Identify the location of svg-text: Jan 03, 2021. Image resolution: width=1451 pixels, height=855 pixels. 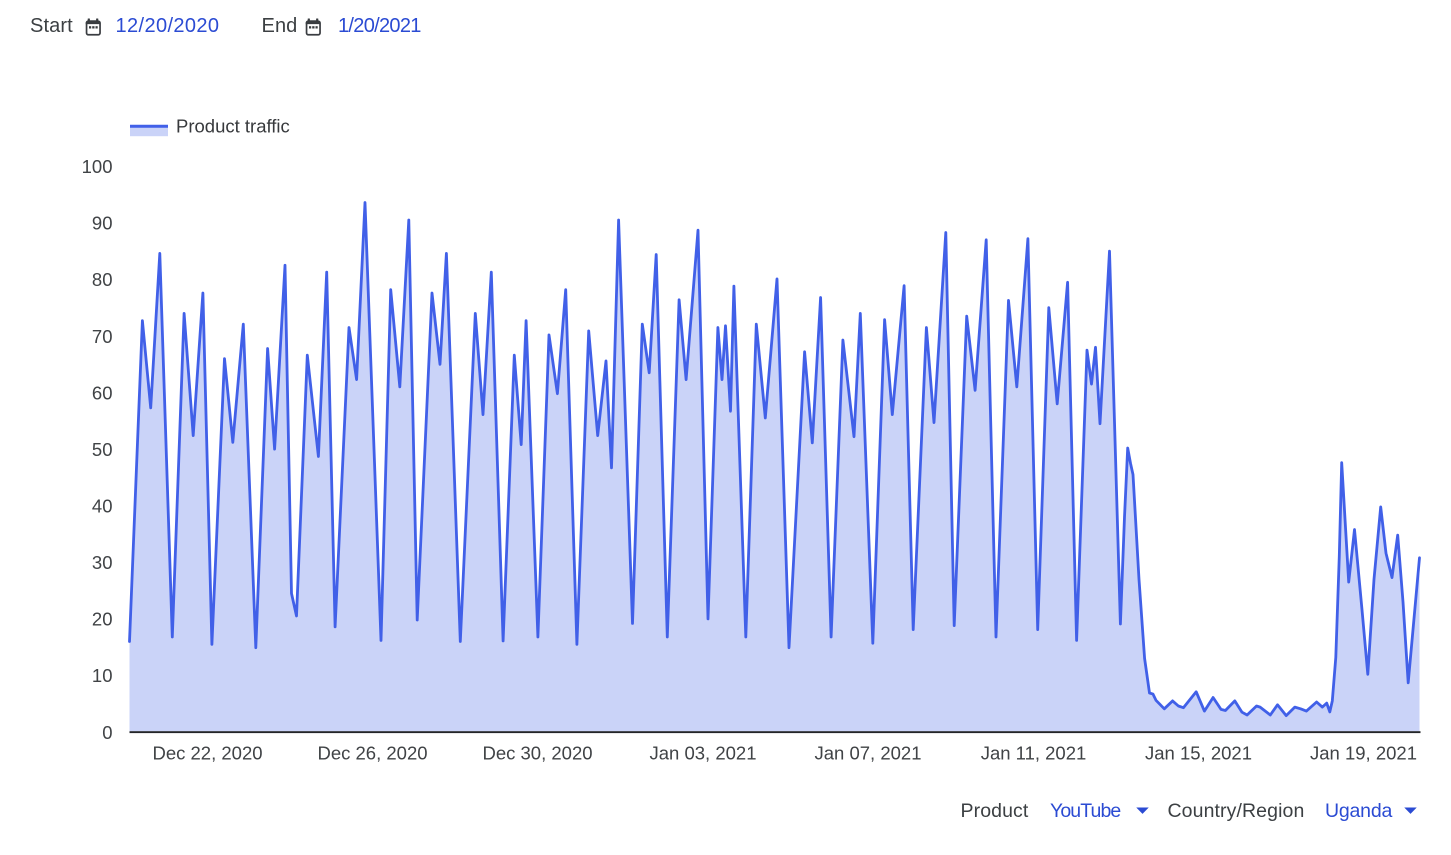
(703, 753).